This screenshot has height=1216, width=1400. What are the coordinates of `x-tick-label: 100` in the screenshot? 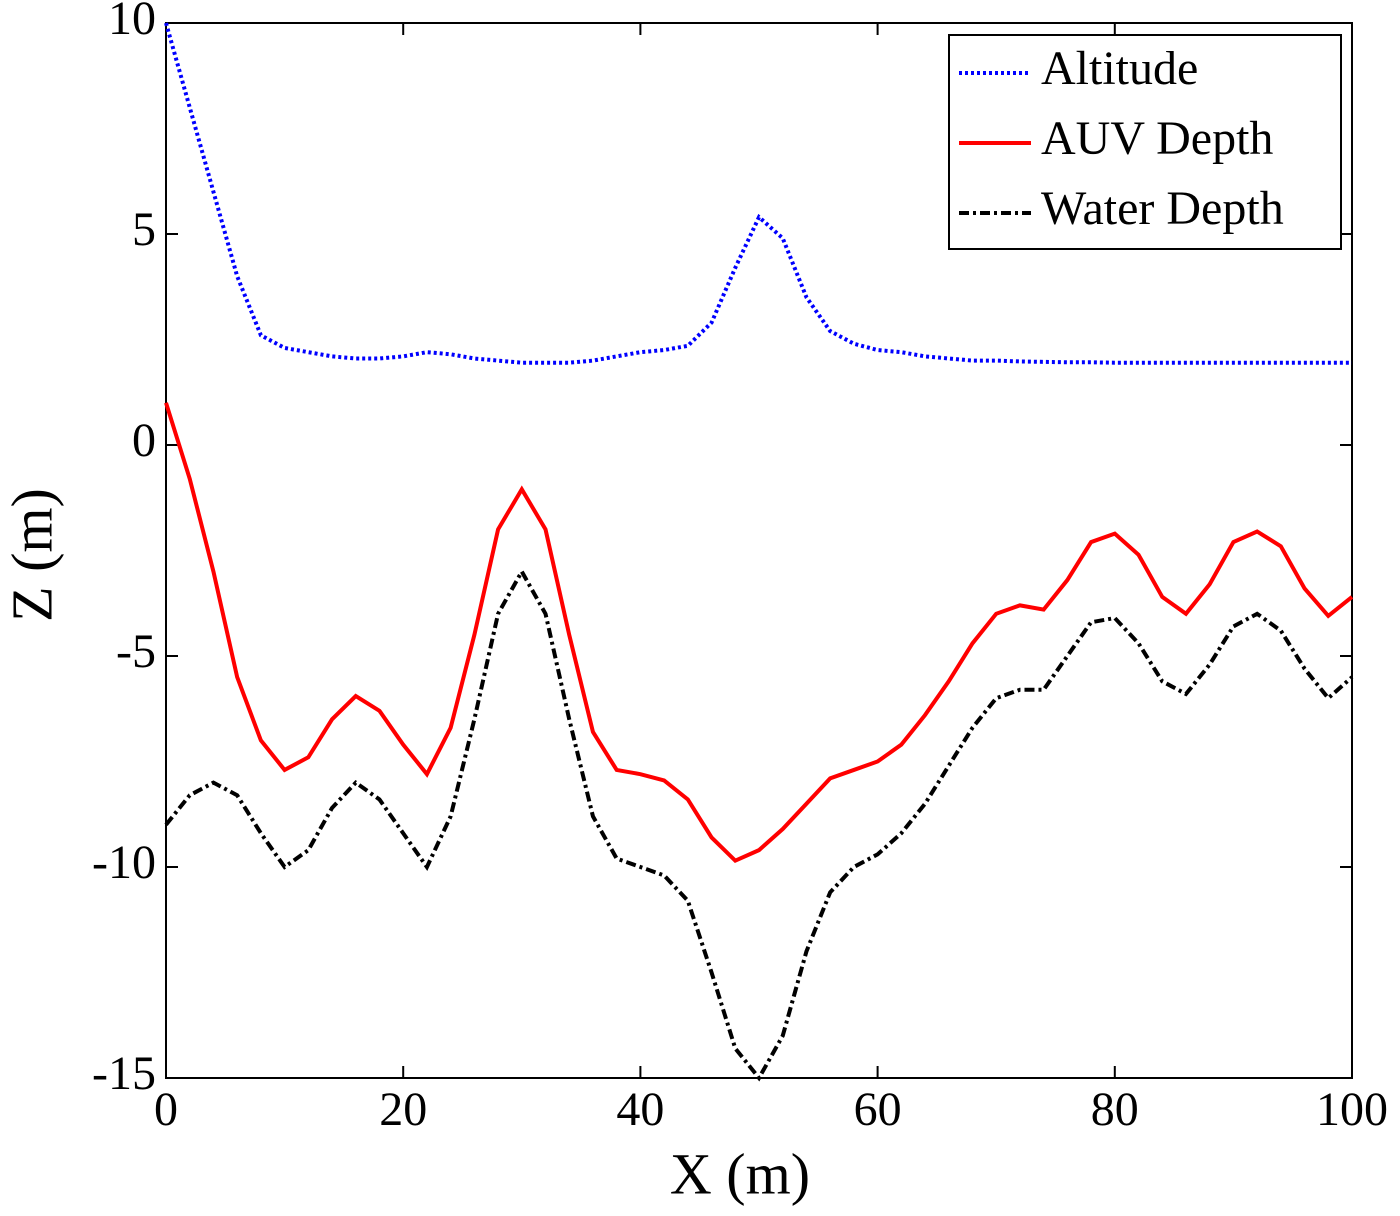 It's located at (1352, 1109).